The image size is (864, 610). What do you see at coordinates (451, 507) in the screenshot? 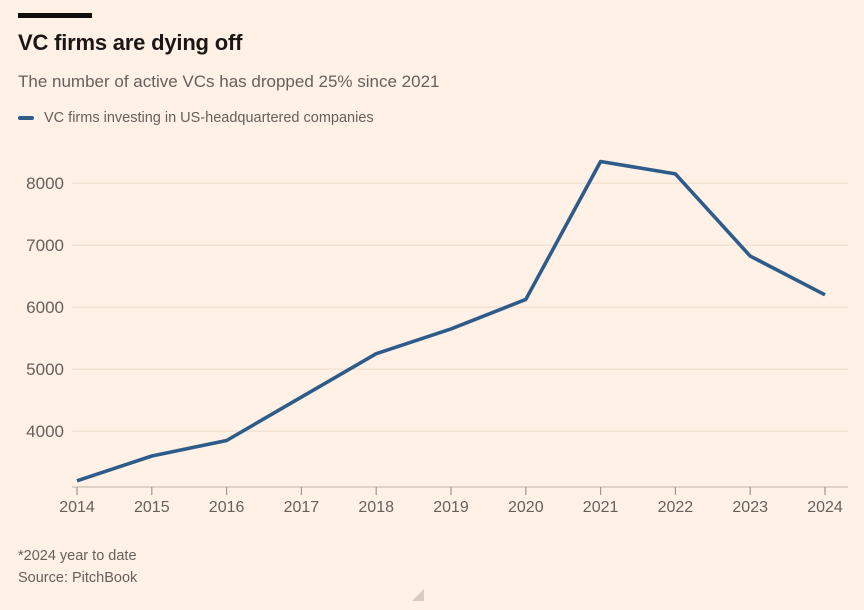
I see `x-tick-label: 2019` at bounding box center [451, 507].